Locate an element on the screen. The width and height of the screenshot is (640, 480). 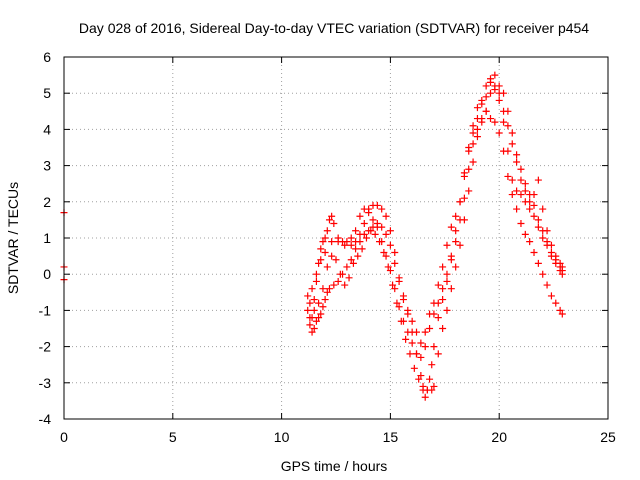
y-tick-label: -3 is located at coordinates (45, 383).